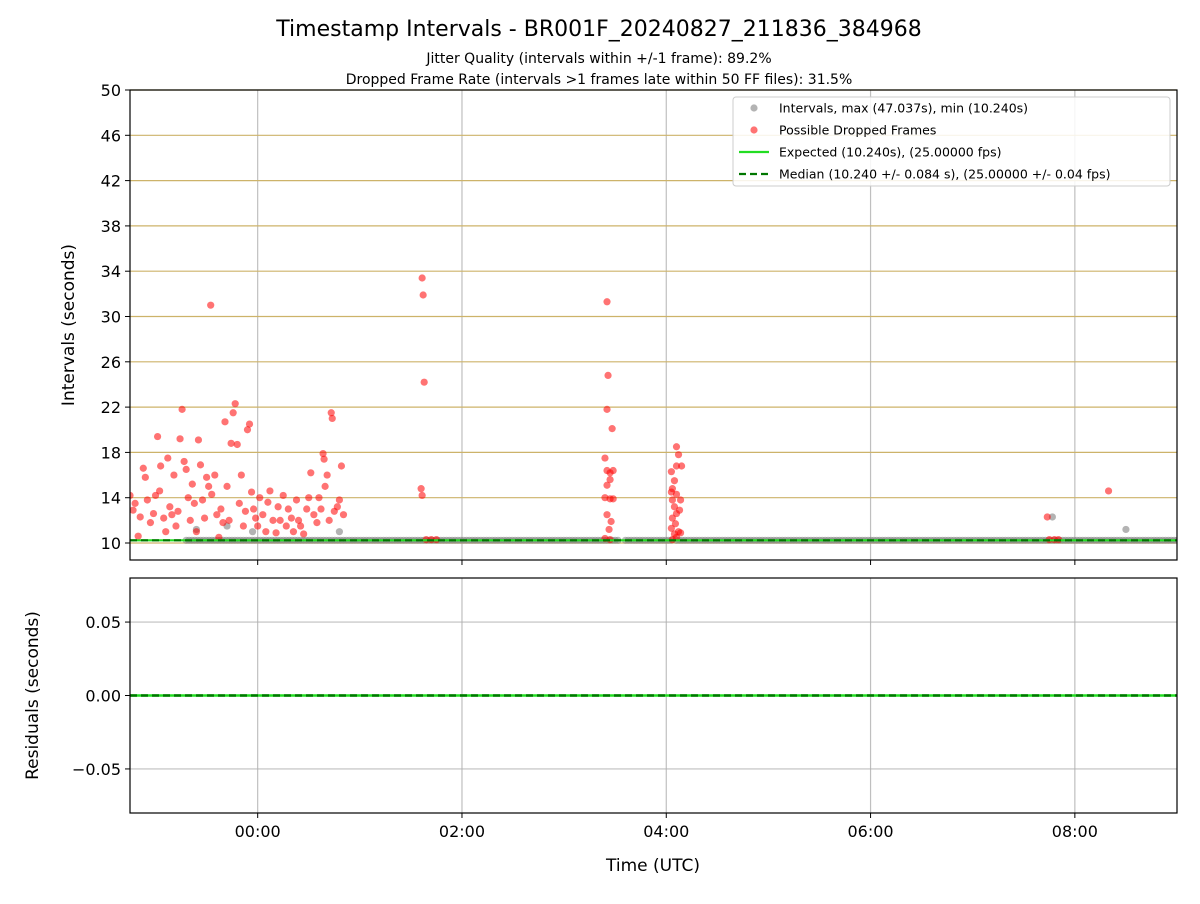 The width and height of the screenshot is (1200, 904). Describe the element at coordinates (652, 866) in the screenshot. I see `x-axis-label: Time (UTC)` at that location.